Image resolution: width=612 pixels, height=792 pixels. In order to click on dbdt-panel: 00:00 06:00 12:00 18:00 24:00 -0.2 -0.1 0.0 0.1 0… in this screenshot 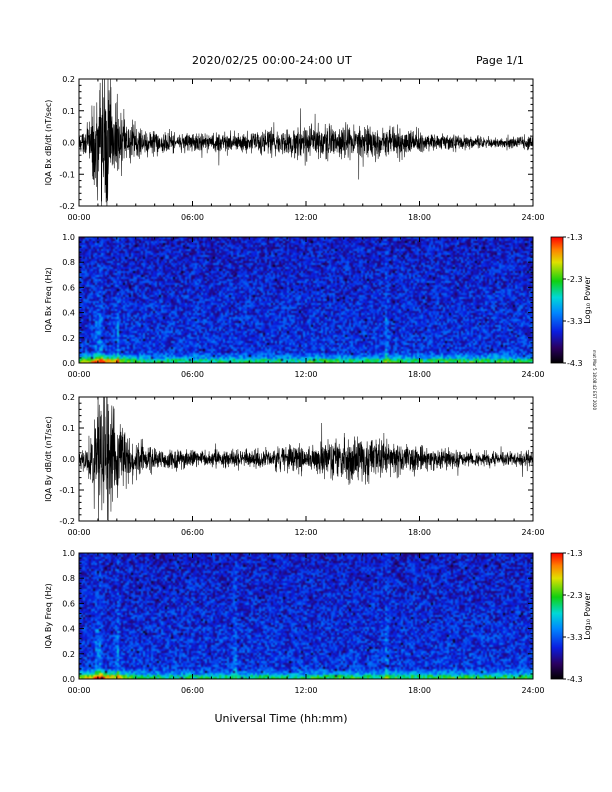, I will do `click(294, 465)`.